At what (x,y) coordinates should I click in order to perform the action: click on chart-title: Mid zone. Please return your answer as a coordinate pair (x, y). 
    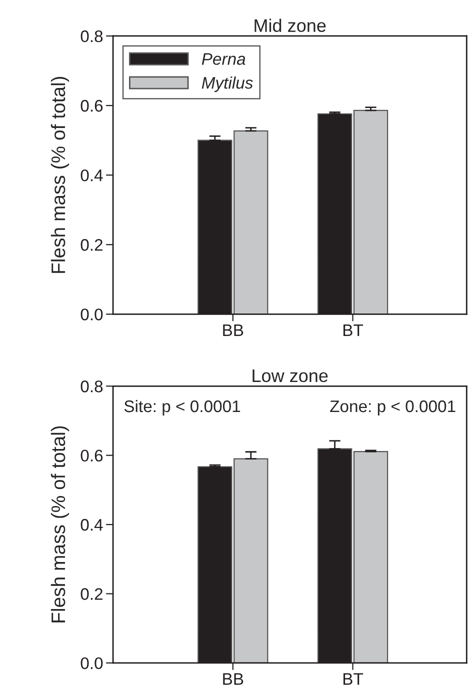
    Looking at the image, I should click on (290, 25).